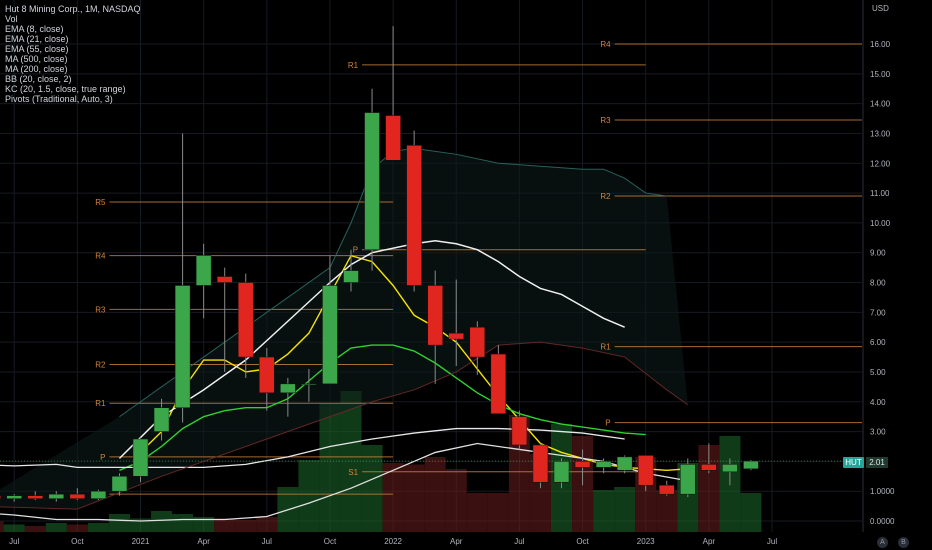 This screenshot has width=932, height=550. What do you see at coordinates (878, 342) in the screenshot?
I see `y-tick-label: 6.00` at bounding box center [878, 342].